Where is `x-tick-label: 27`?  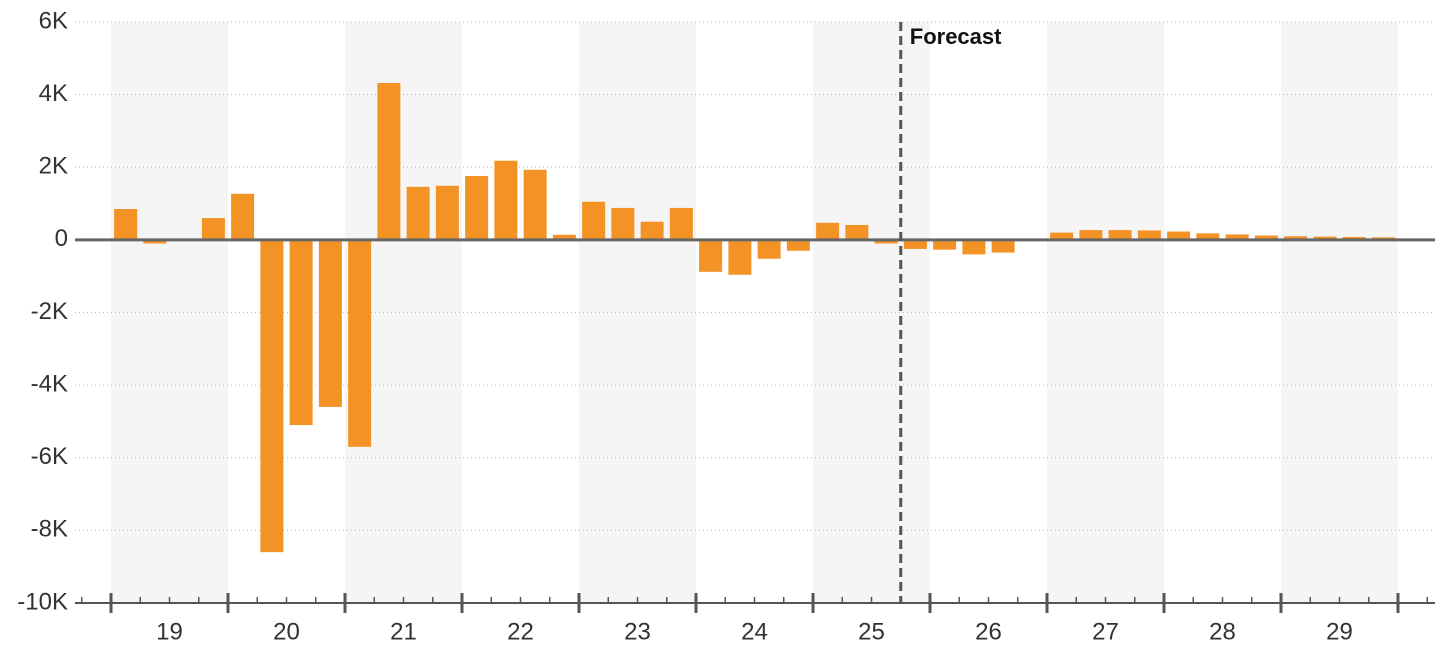
x-tick-label: 27 is located at coordinates (1105, 631).